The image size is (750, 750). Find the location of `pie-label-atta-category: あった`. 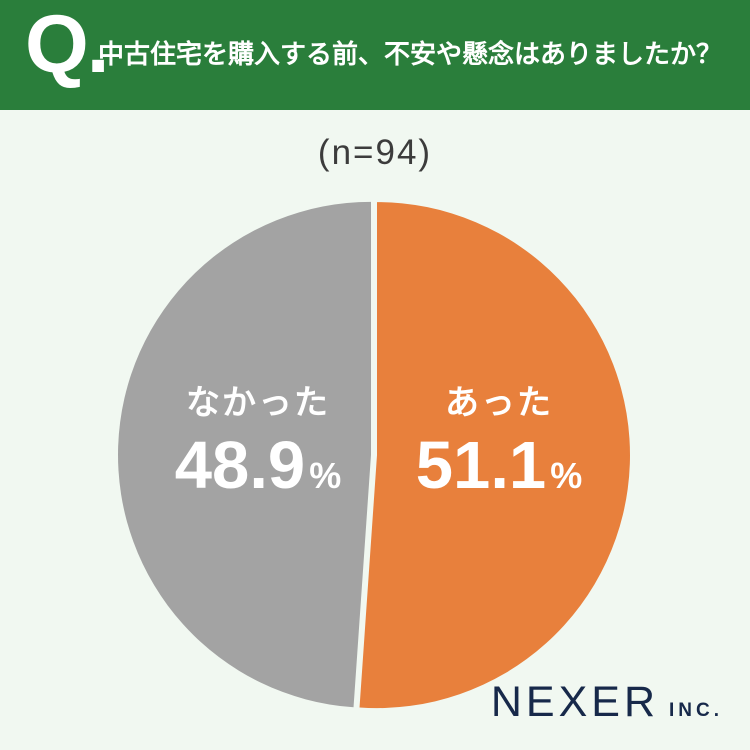

pie-label-atta-category: あった is located at coordinates (498, 403).